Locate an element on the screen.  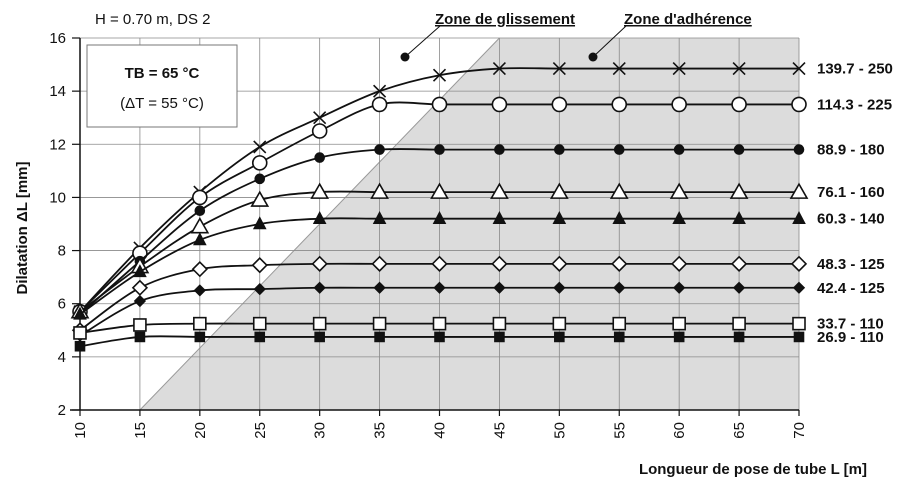
x-tick-label: 70 is located at coordinates (799, 430).